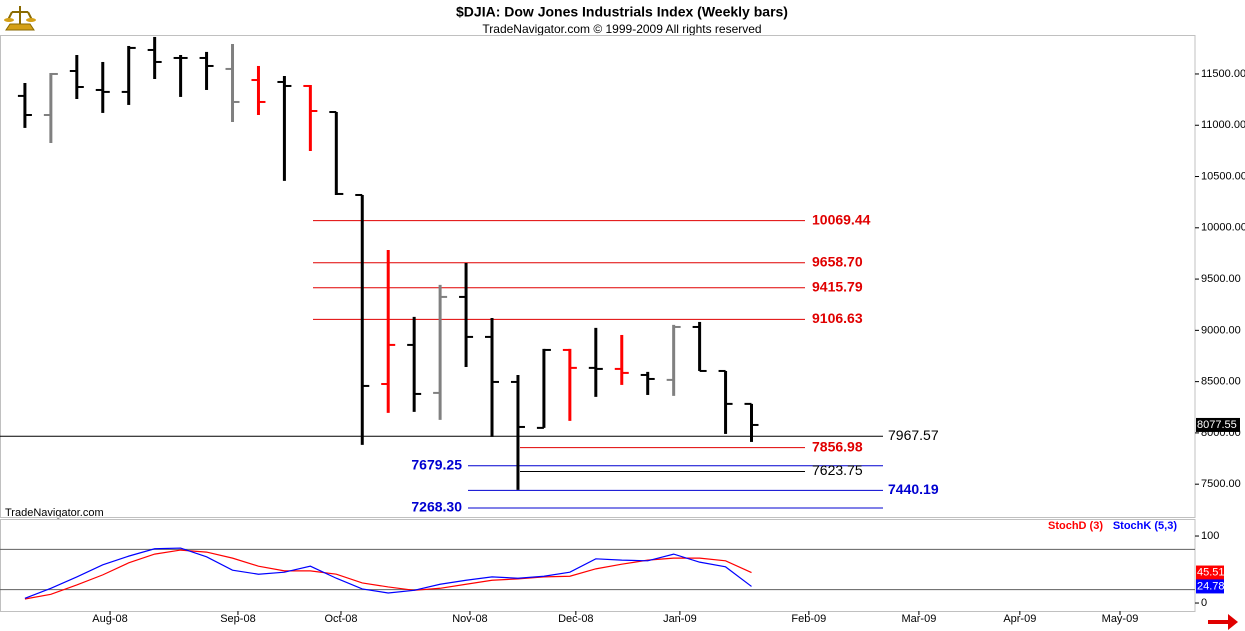 This screenshot has width=1245, height=631. I want to click on x-tick-label: Sep-08, so click(237, 619).